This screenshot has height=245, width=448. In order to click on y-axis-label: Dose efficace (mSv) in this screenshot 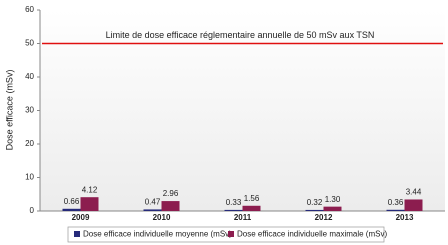, I will do `click(9, 110)`.